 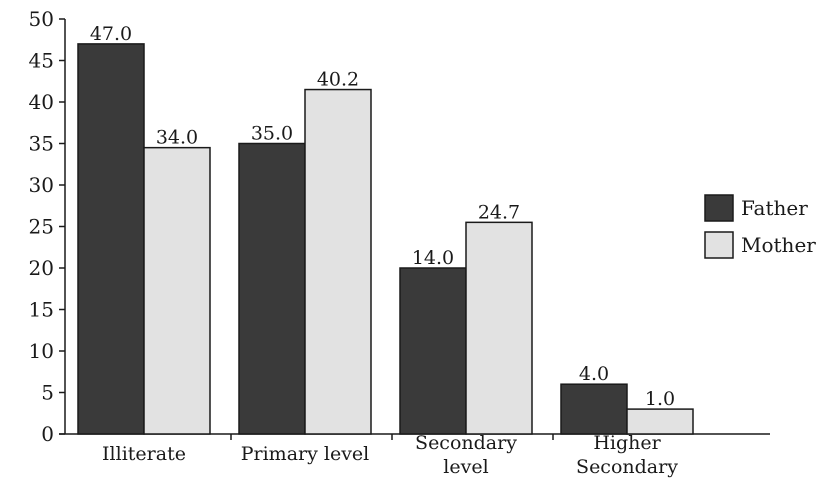 I want to click on x-category-label: Illiterate, so click(x=144, y=454).